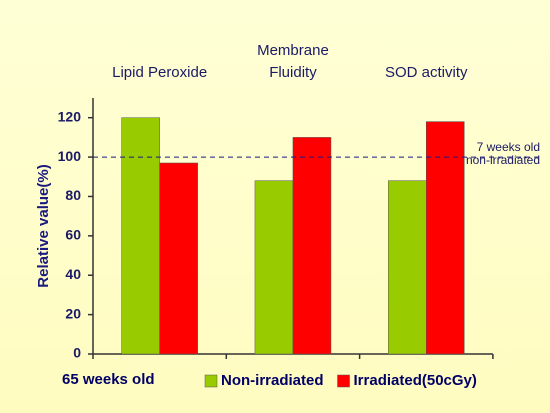 This screenshot has height=413, width=550. I want to click on y-axis-label: Relative value(%), so click(43, 225).